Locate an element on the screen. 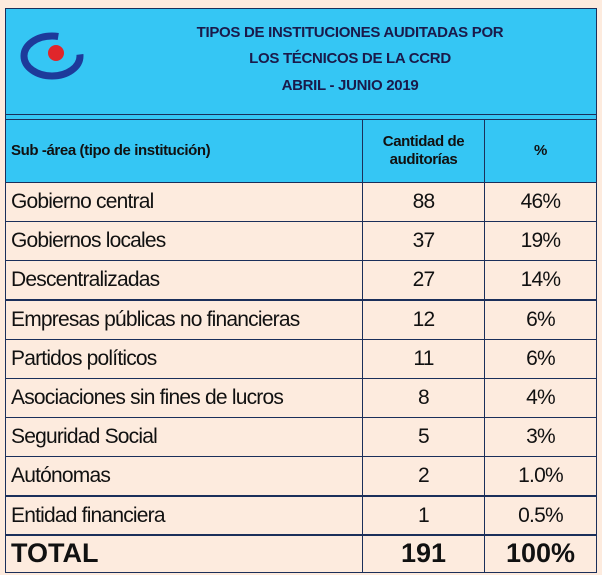 The width and height of the screenshot is (602, 575). table-cell: 88 is located at coordinates (423, 202).